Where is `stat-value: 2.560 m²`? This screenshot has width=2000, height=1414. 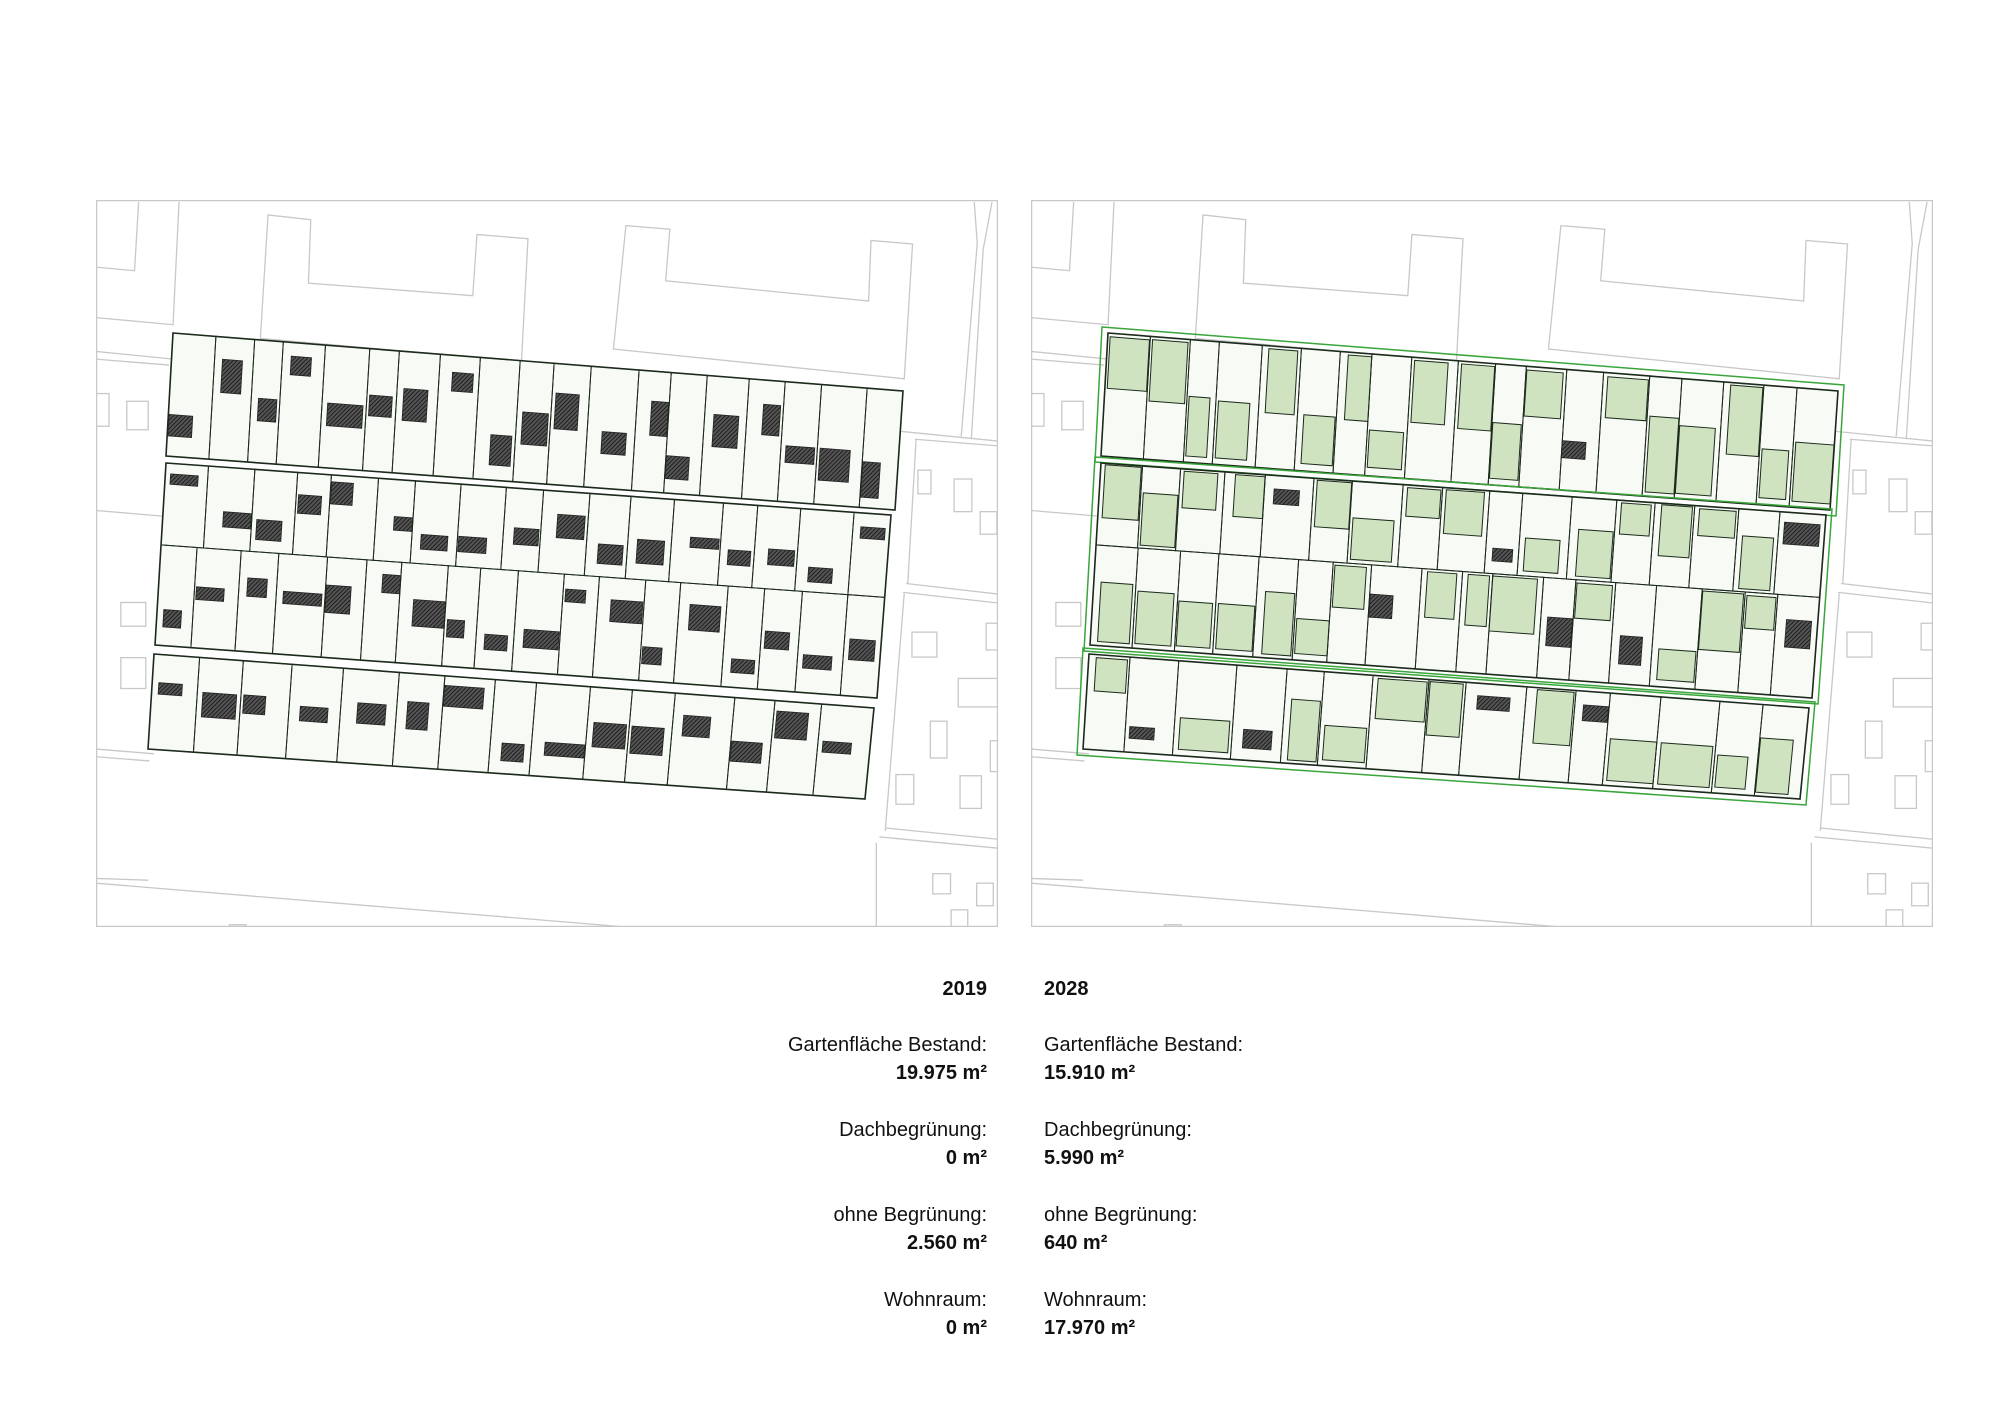
stat-value: 2.560 m² is located at coordinates (946, 1243).